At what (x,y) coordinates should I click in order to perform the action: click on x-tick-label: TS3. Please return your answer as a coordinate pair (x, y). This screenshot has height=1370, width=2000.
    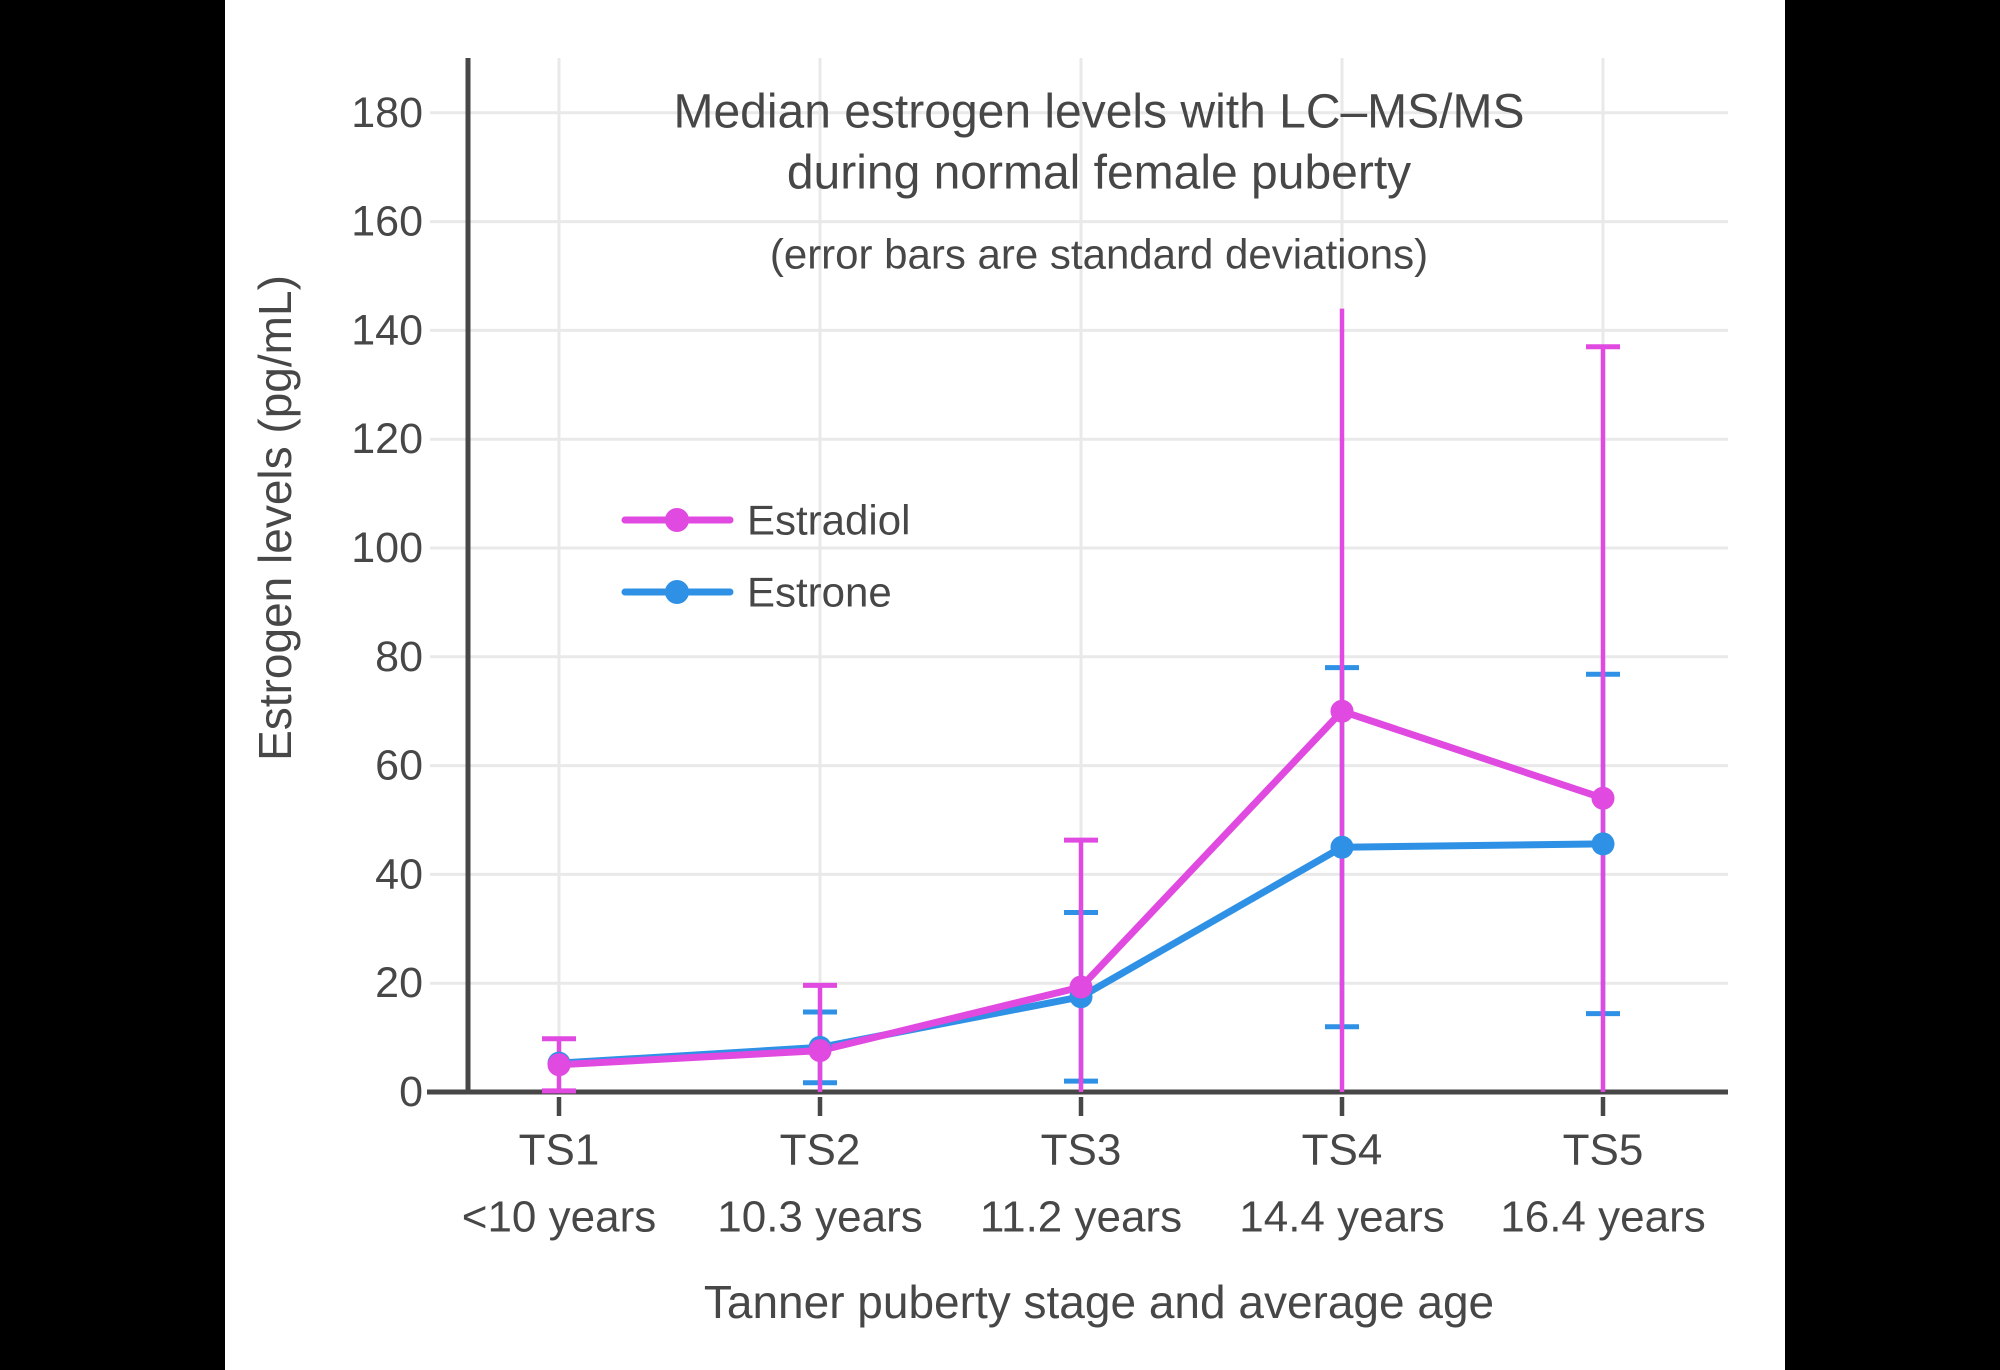
    Looking at the image, I should click on (1081, 1150).